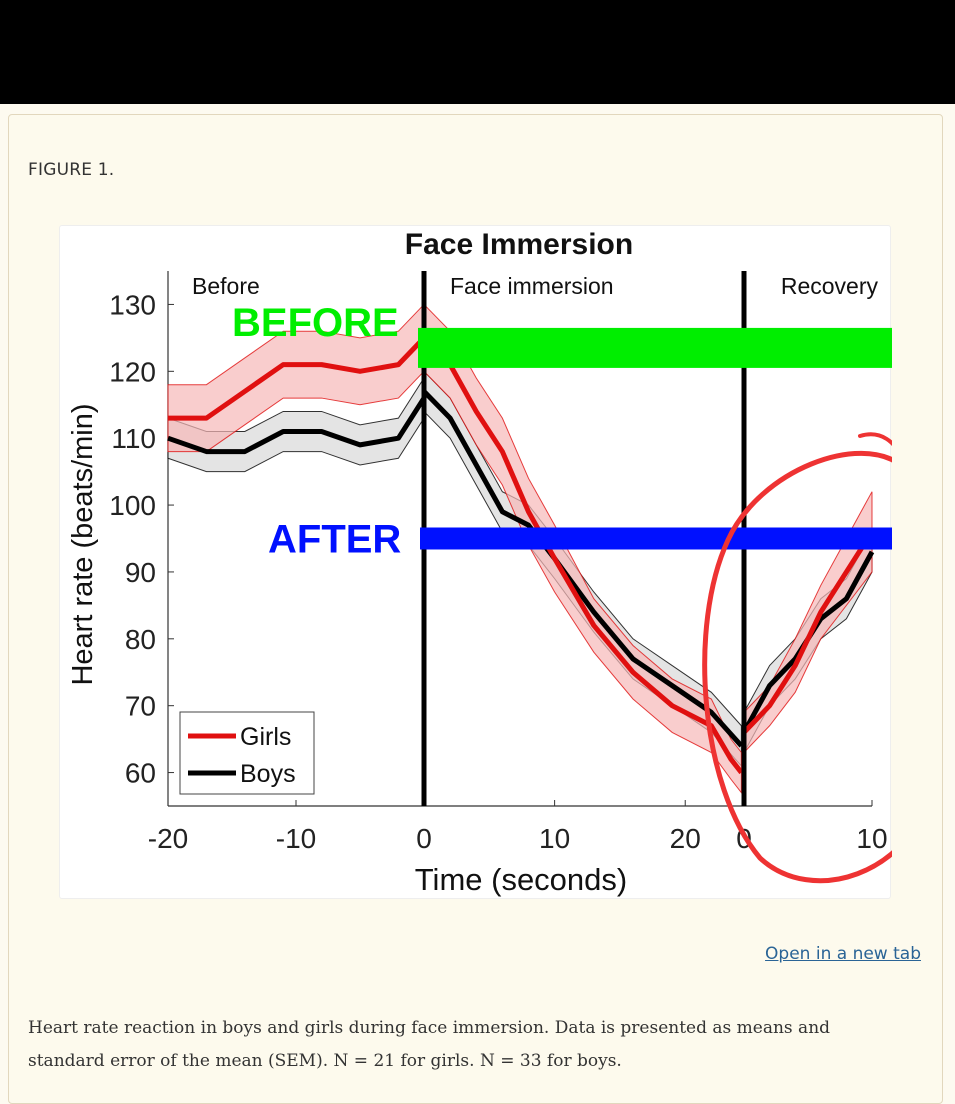 The height and width of the screenshot is (1104, 955). I want to click on legend-box, so click(247, 753).